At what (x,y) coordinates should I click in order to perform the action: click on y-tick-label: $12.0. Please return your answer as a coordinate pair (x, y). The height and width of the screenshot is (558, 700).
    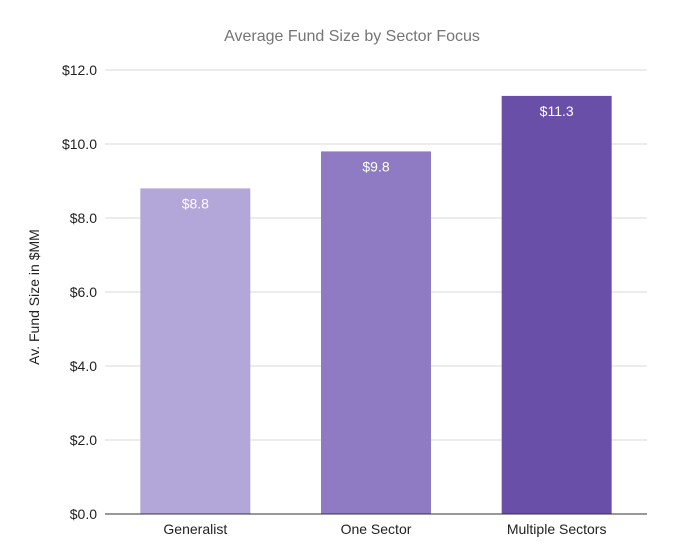
    Looking at the image, I should click on (79, 70).